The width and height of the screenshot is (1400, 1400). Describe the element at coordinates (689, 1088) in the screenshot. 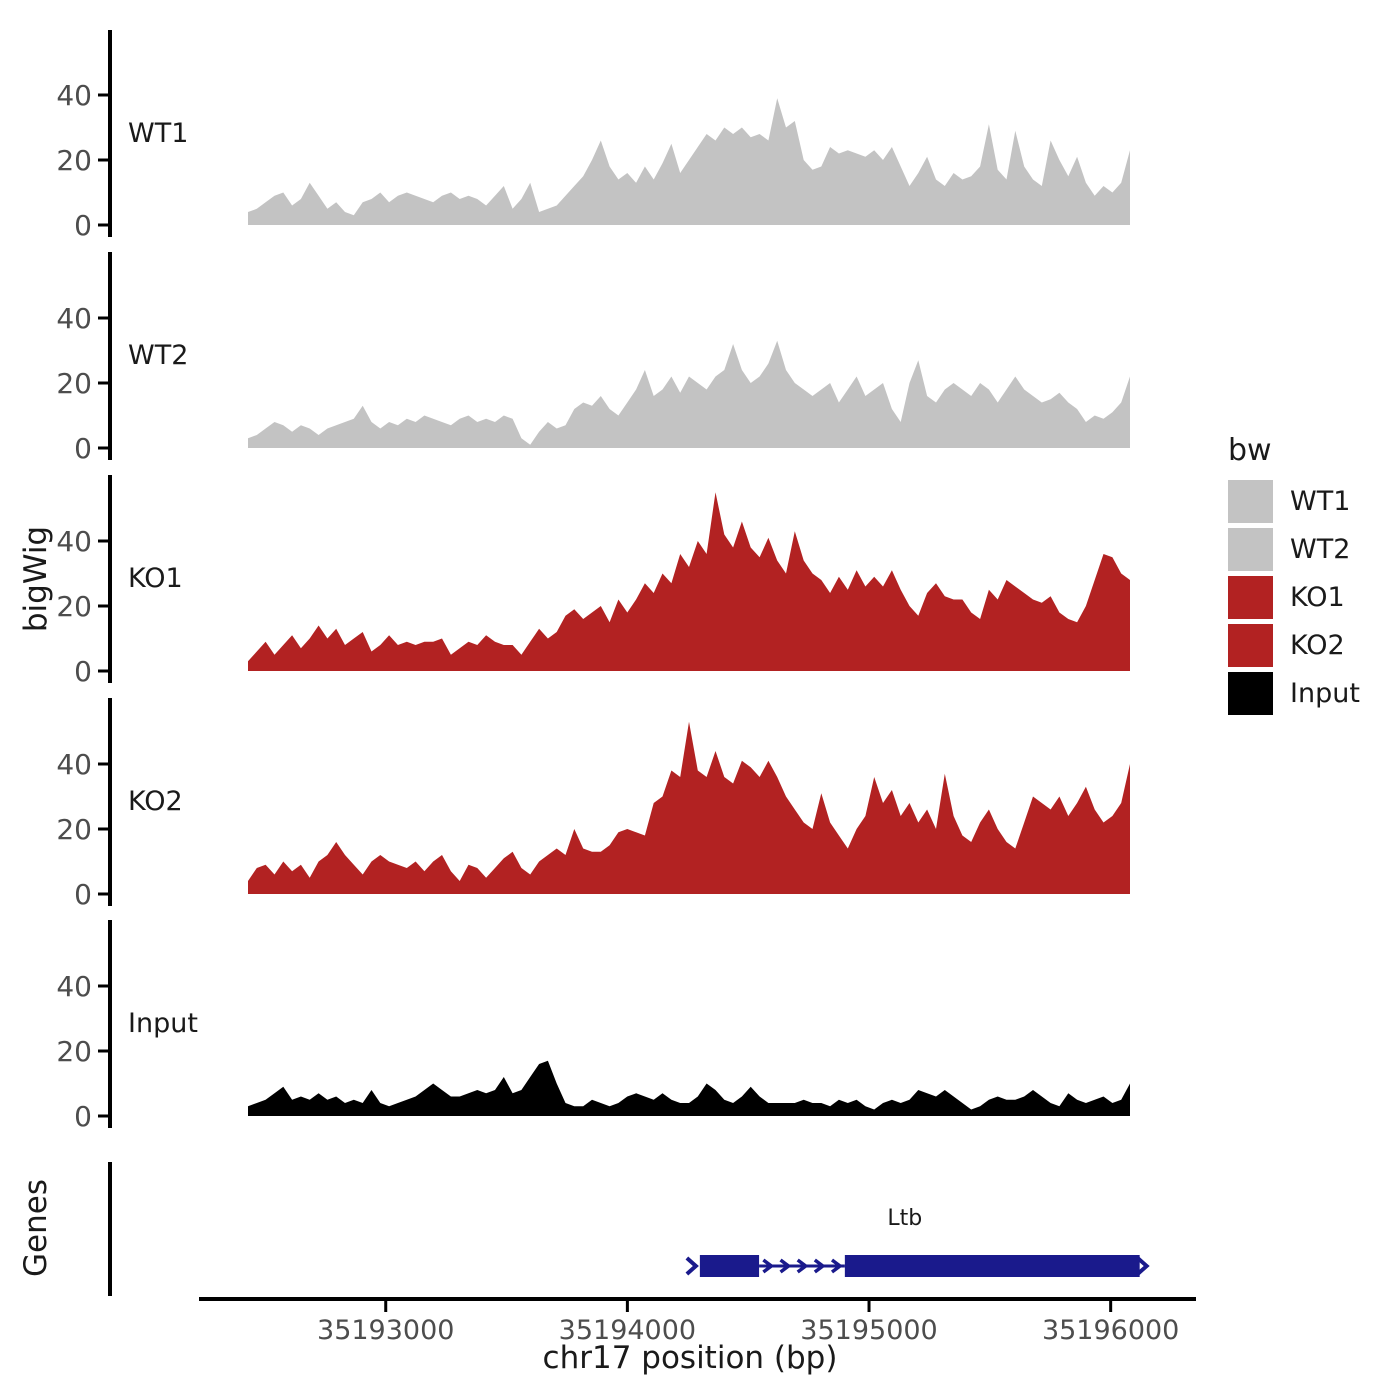

I see `coverage-area-Input` at that location.